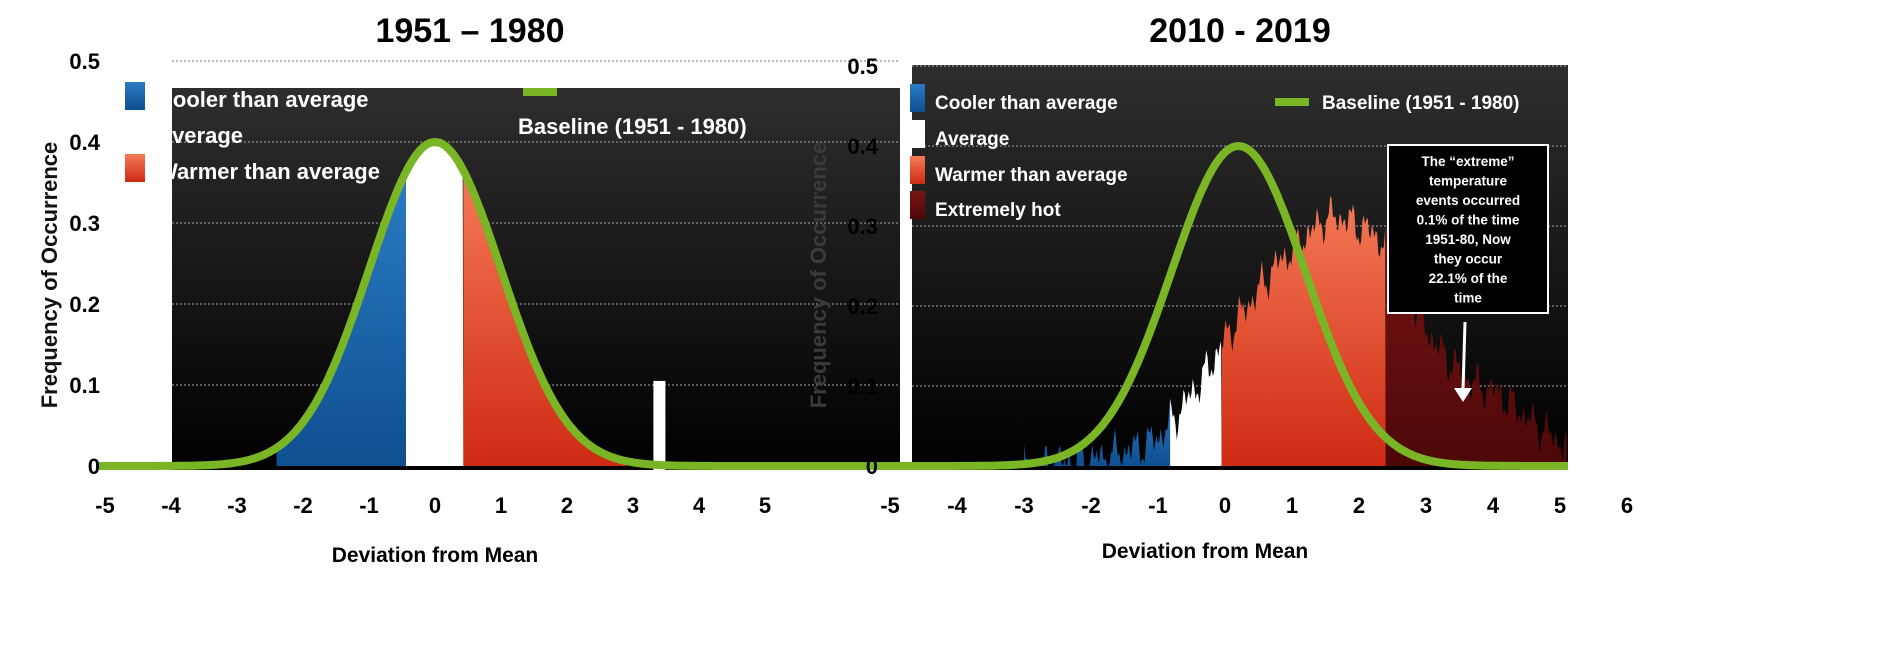  What do you see at coordinates (1467, 161) in the screenshot?
I see `annotation-text: The “extreme”` at bounding box center [1467, 161].